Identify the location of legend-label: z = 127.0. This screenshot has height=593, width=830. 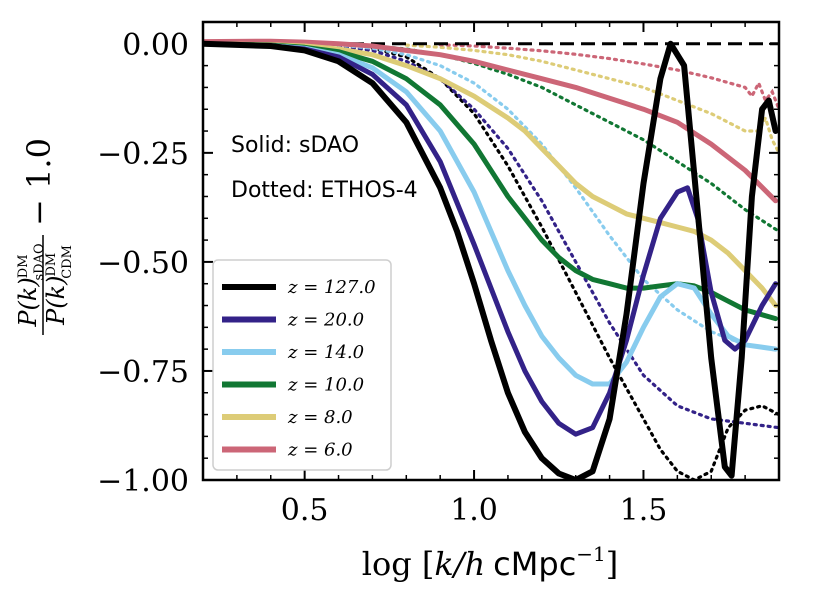
(331, 287).